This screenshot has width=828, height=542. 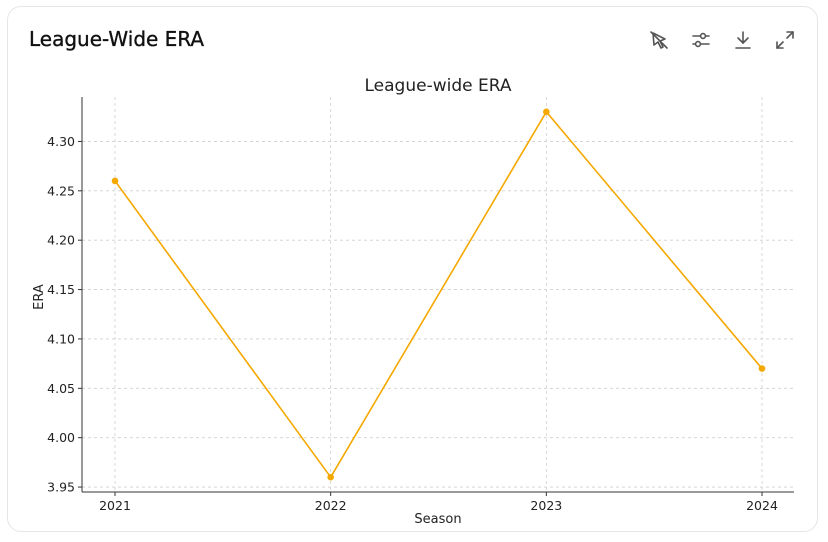 What do you see at coordinates (331, 505) in the screenshot?
I see `x-tick-label: 2022` at bounding box center [331, 505].